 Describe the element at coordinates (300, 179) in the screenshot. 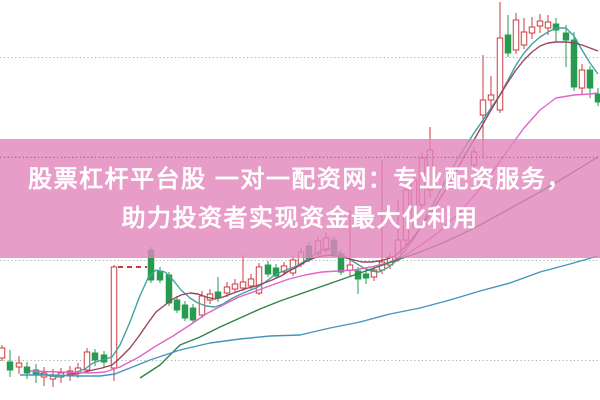

I see `banner-title-line1: 股票杠杆平台股 一对一配资网：专业配资服务，` at that location.